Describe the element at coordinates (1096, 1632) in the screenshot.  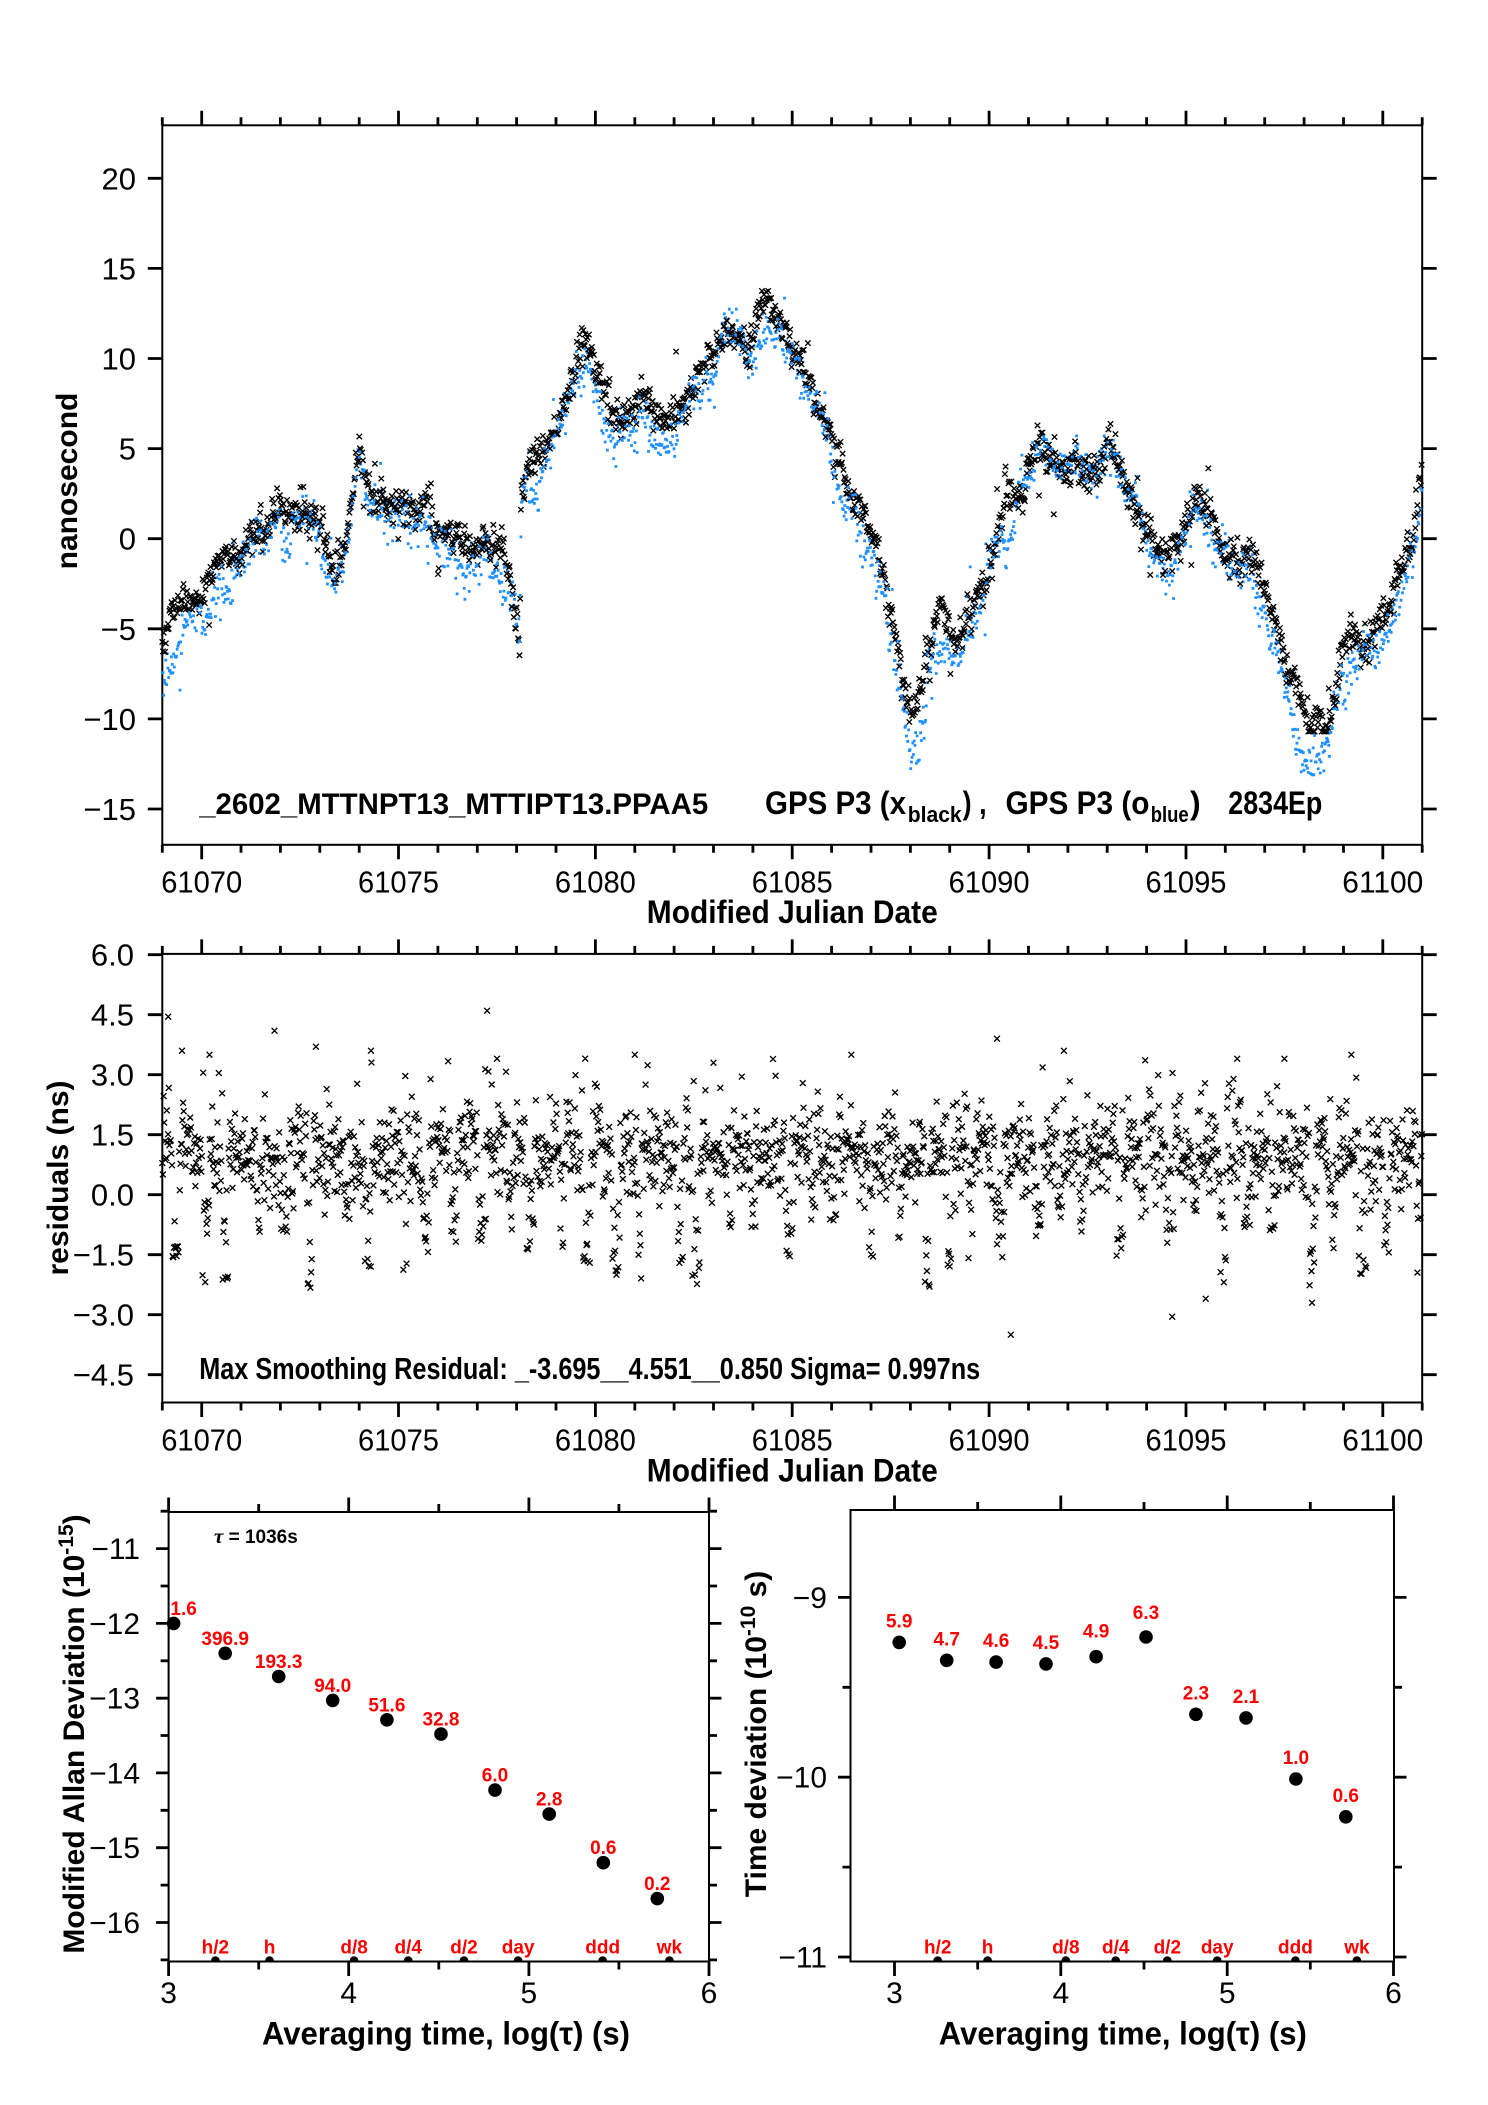
I see `svg-text: 4.9` at that location.